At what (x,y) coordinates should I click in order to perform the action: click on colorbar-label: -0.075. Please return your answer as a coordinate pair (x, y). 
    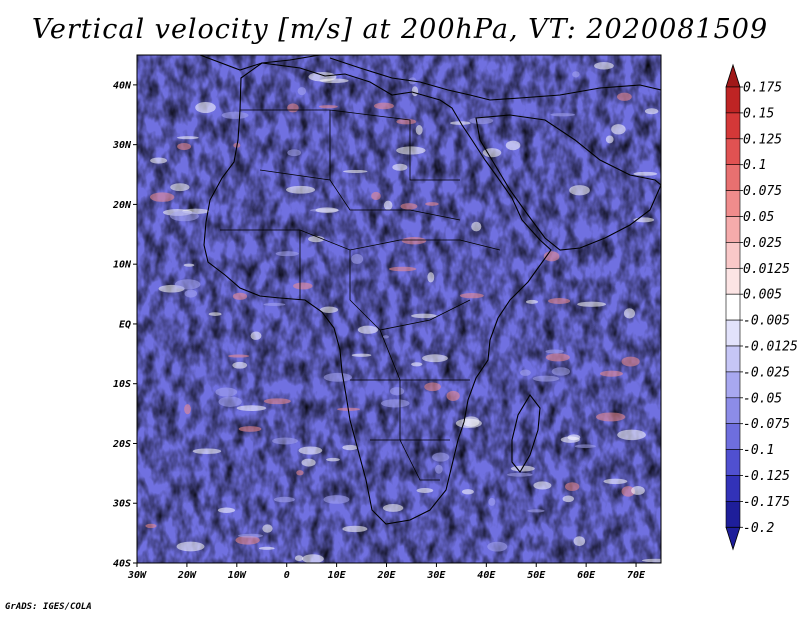
    Looking at the image, I should click on (766, 424).